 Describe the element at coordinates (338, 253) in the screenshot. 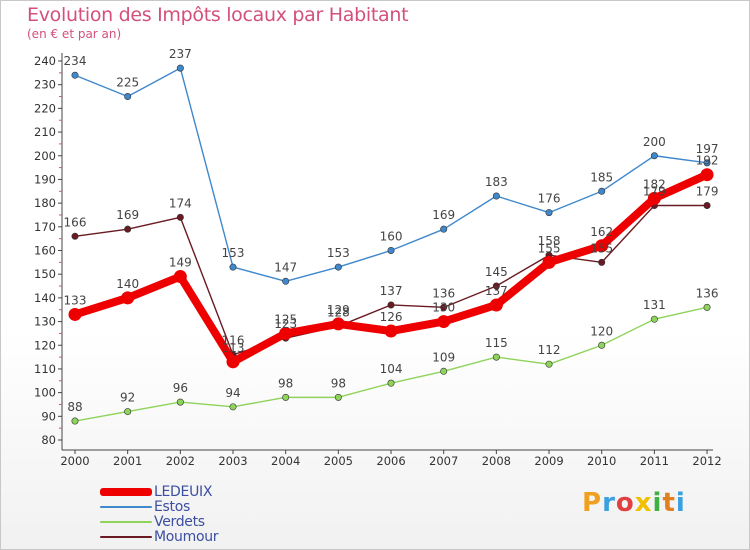

I see `data-label-estos: 153` at that location.